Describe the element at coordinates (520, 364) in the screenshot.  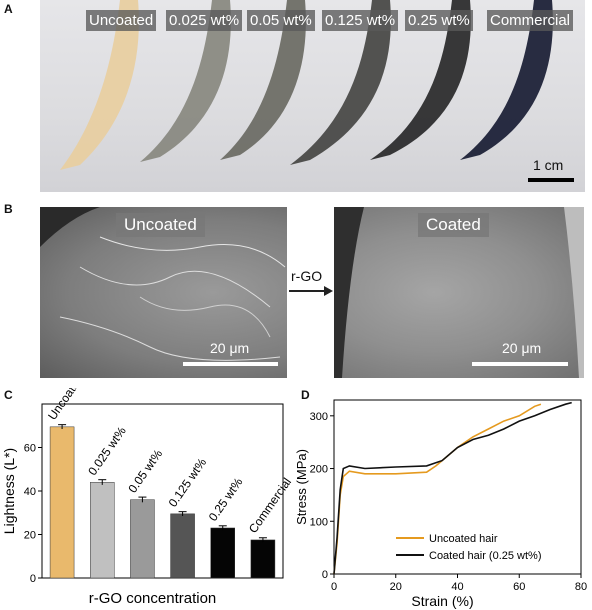
I see `sem-coated-scale-bar` at that location.